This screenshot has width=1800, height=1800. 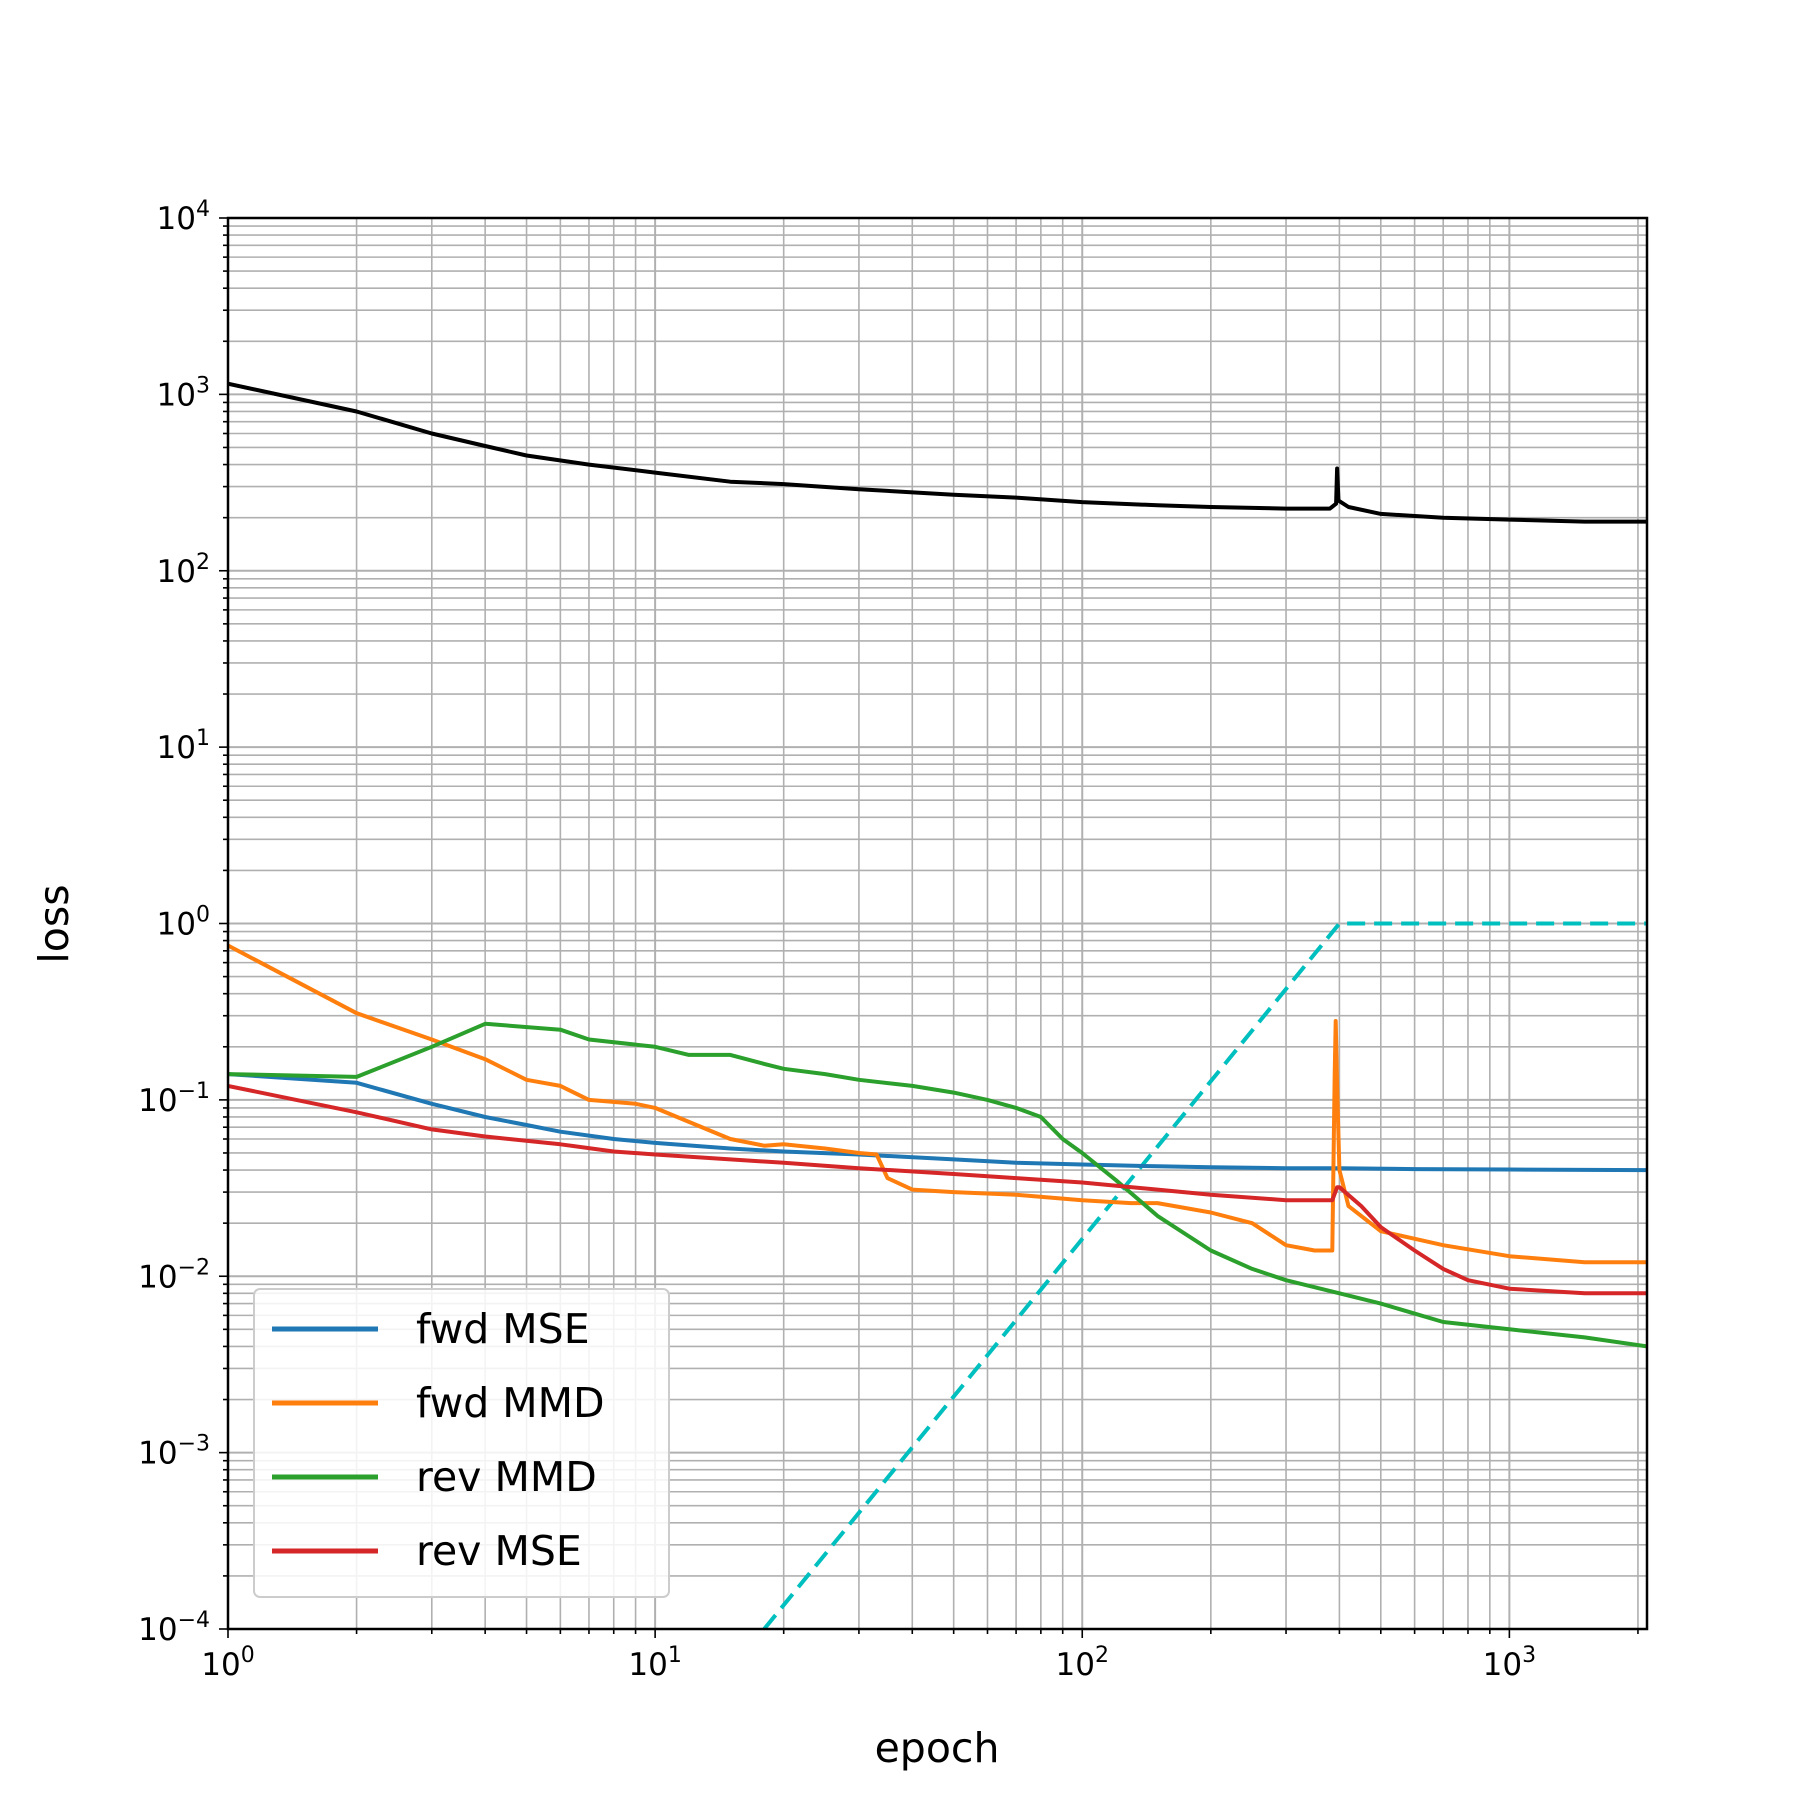 What do you see at coordinates (174, 1628) in the screenshot?
I see `y-tick-label: 10⁻⁴` at bounding box center [174, 1628].